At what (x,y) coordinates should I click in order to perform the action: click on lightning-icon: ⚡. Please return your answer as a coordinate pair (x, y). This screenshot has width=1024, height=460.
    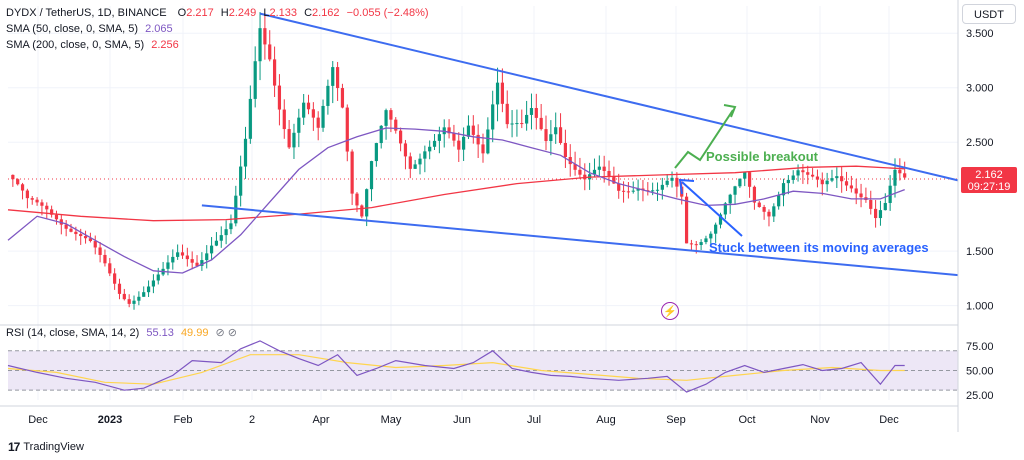
    Looking at the image, I should click on (670, 311).